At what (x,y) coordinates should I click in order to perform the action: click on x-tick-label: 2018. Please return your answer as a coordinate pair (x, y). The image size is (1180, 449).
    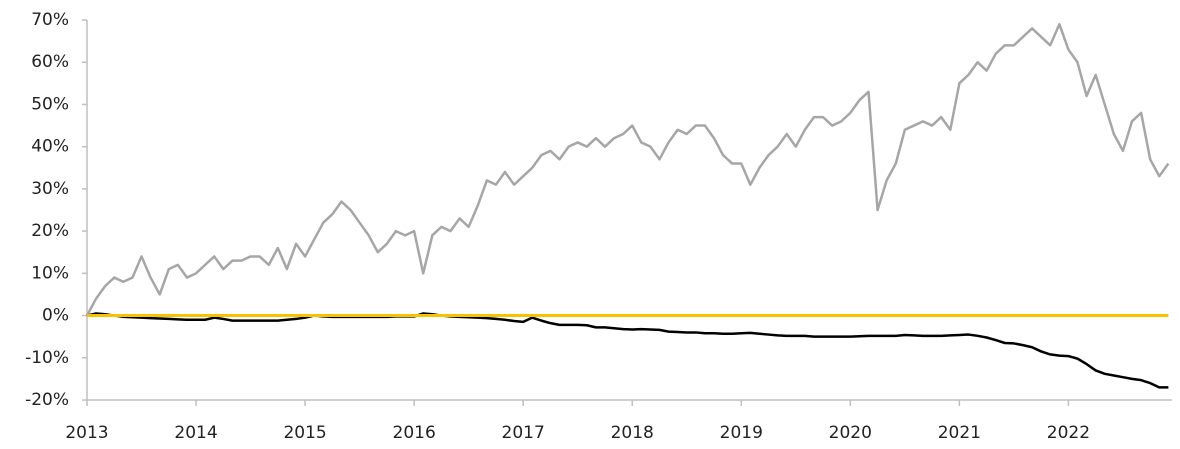
    Looking at the image, I should click on (632, 433).